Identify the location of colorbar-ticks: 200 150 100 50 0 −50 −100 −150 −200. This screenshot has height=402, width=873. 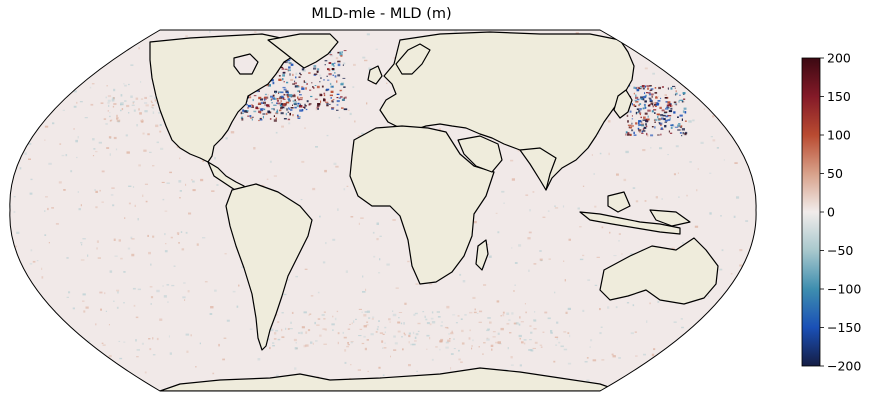
(840, 212).